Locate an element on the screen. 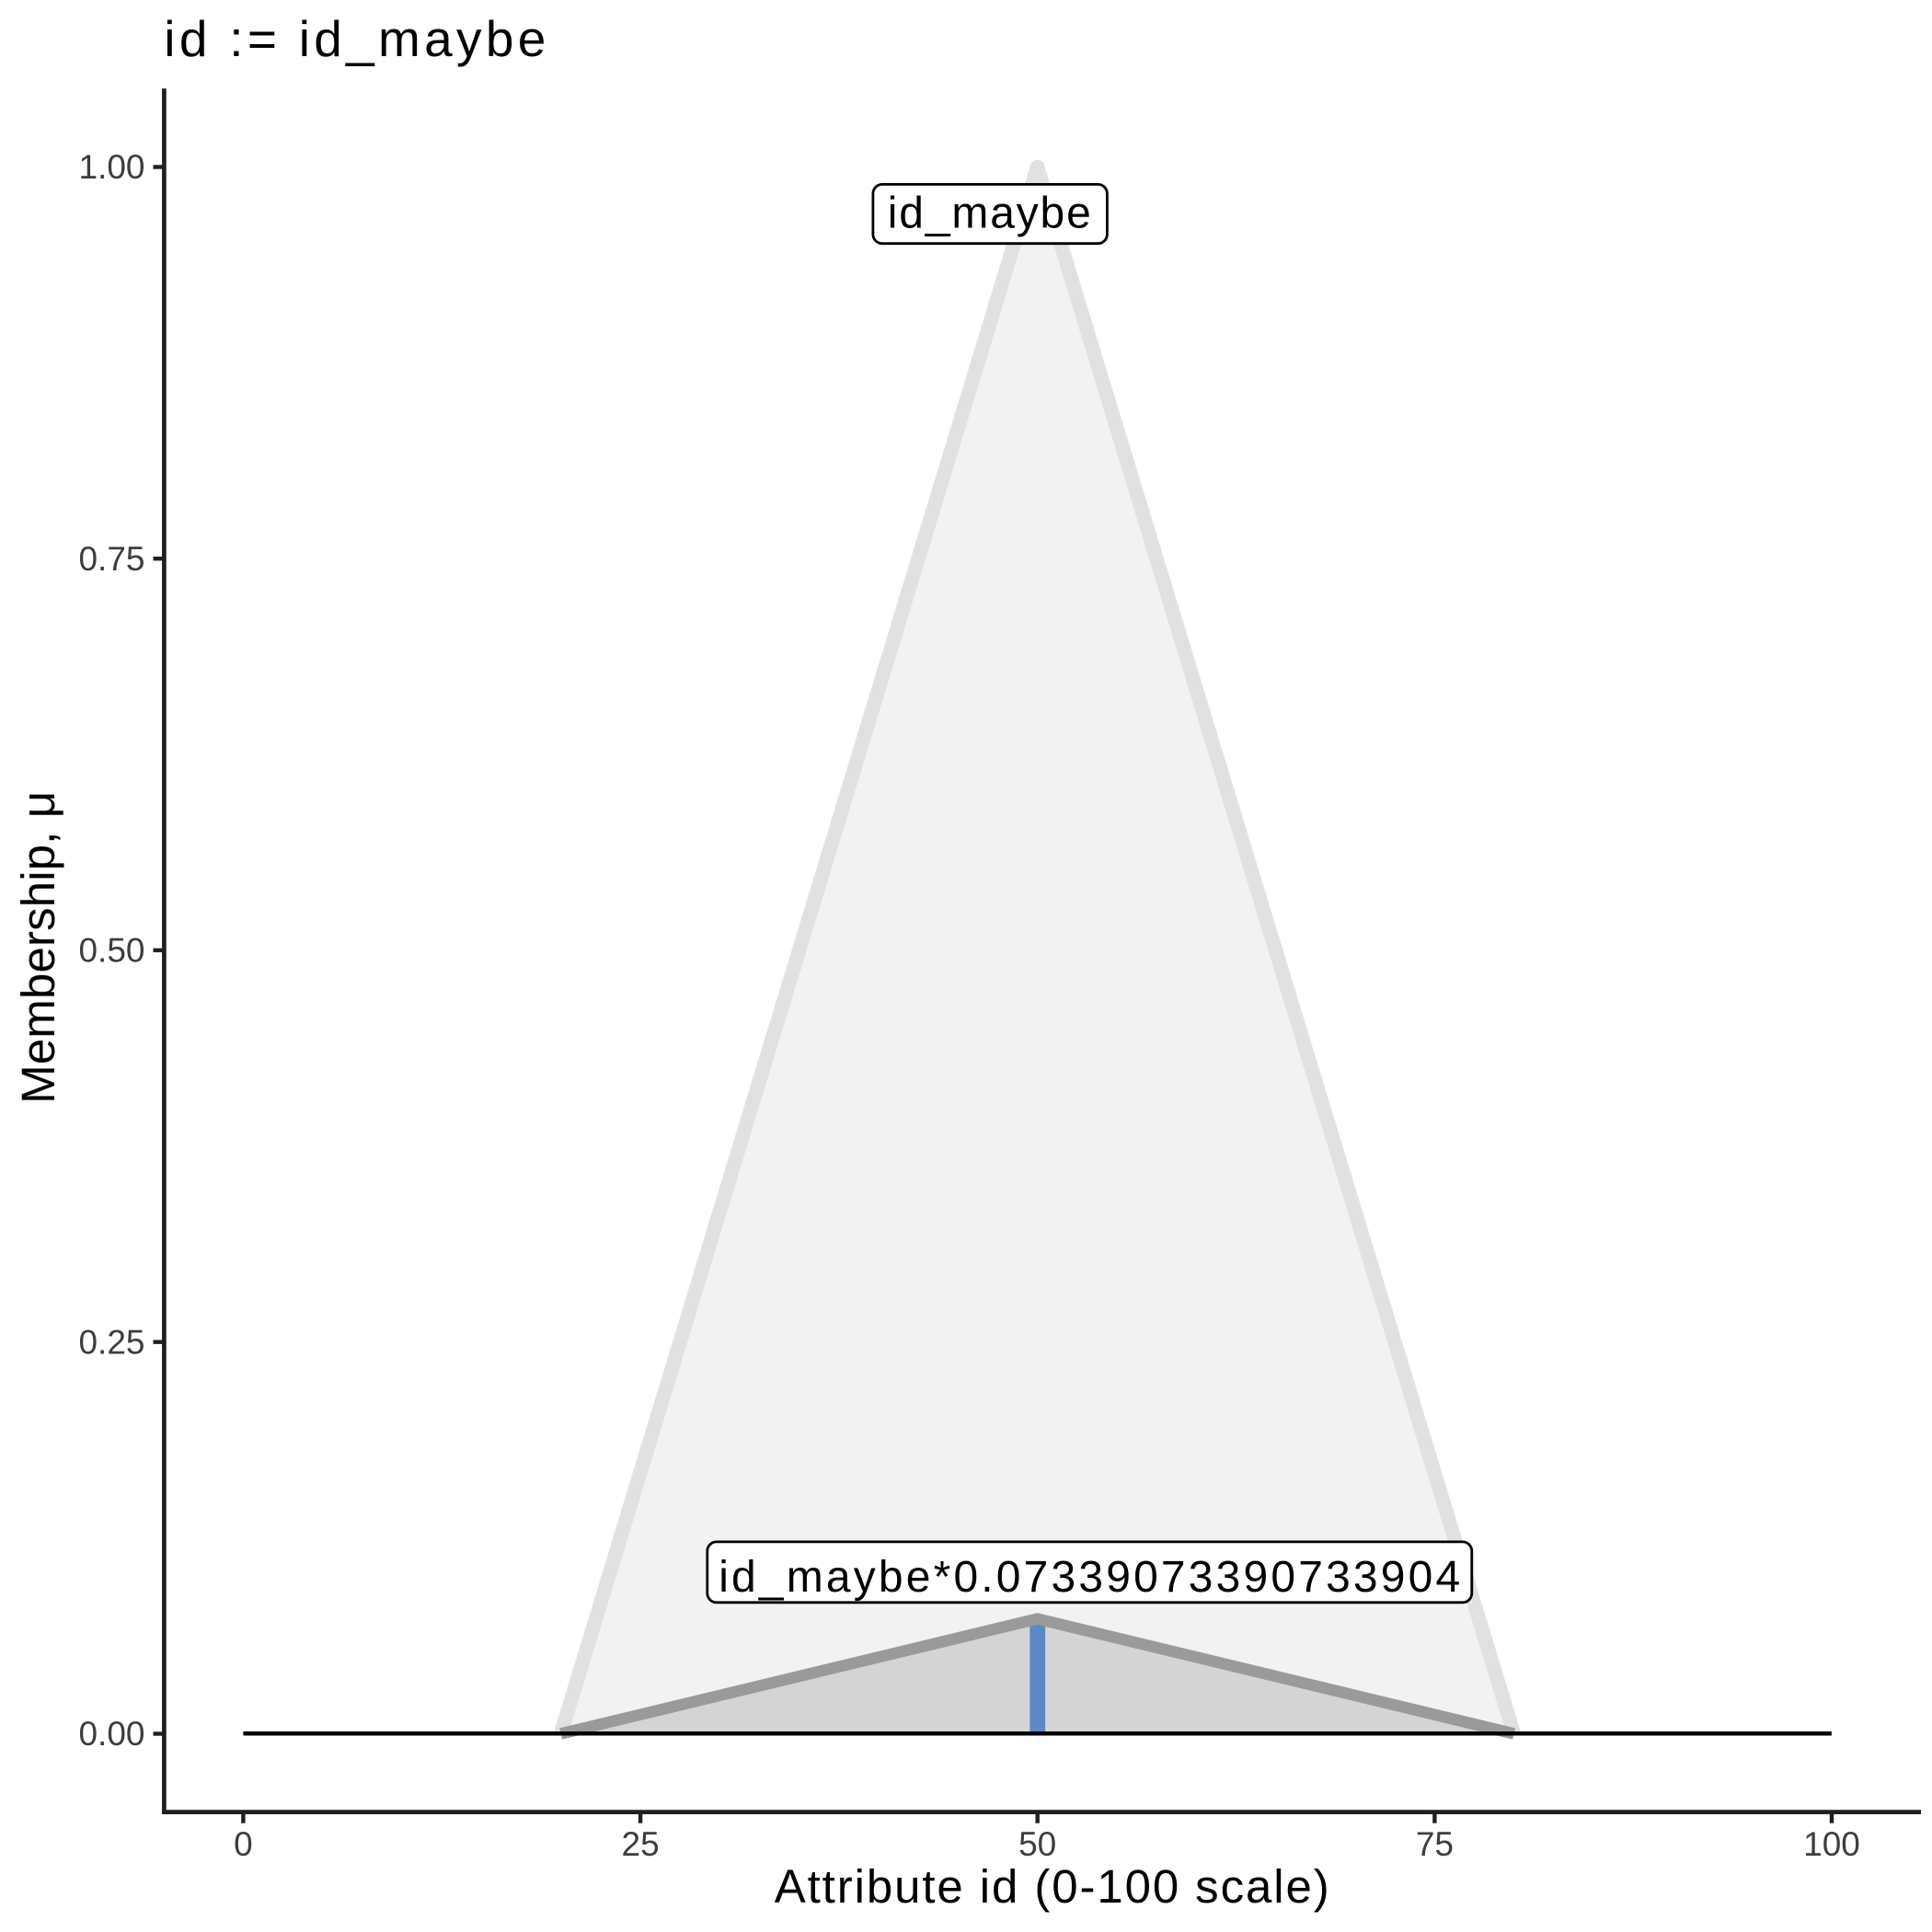  svg-text: 0.00 is located at coordinates (111, 1734).